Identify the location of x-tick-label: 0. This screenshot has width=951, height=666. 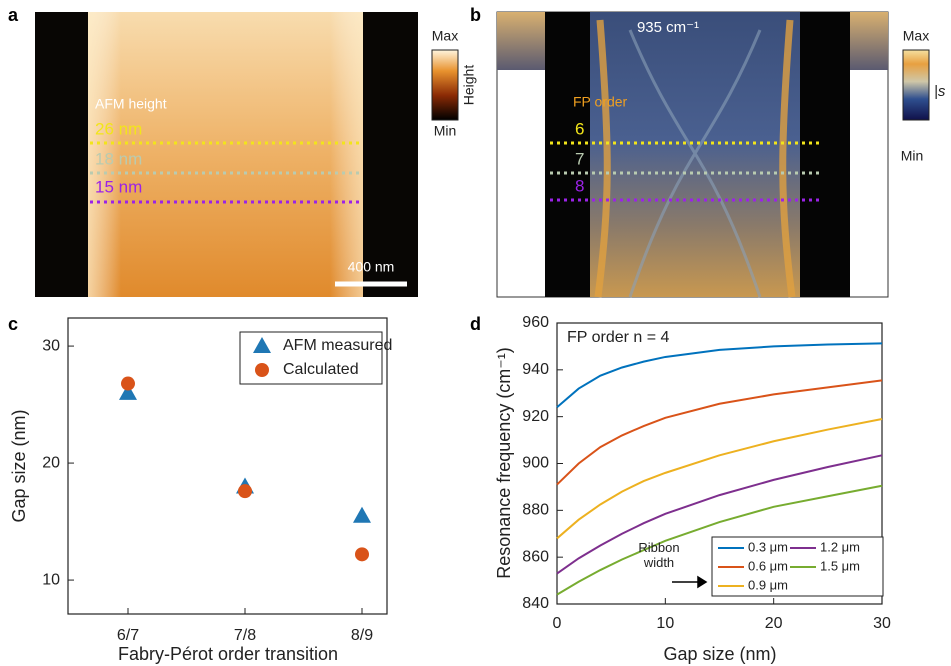
(557, 623).